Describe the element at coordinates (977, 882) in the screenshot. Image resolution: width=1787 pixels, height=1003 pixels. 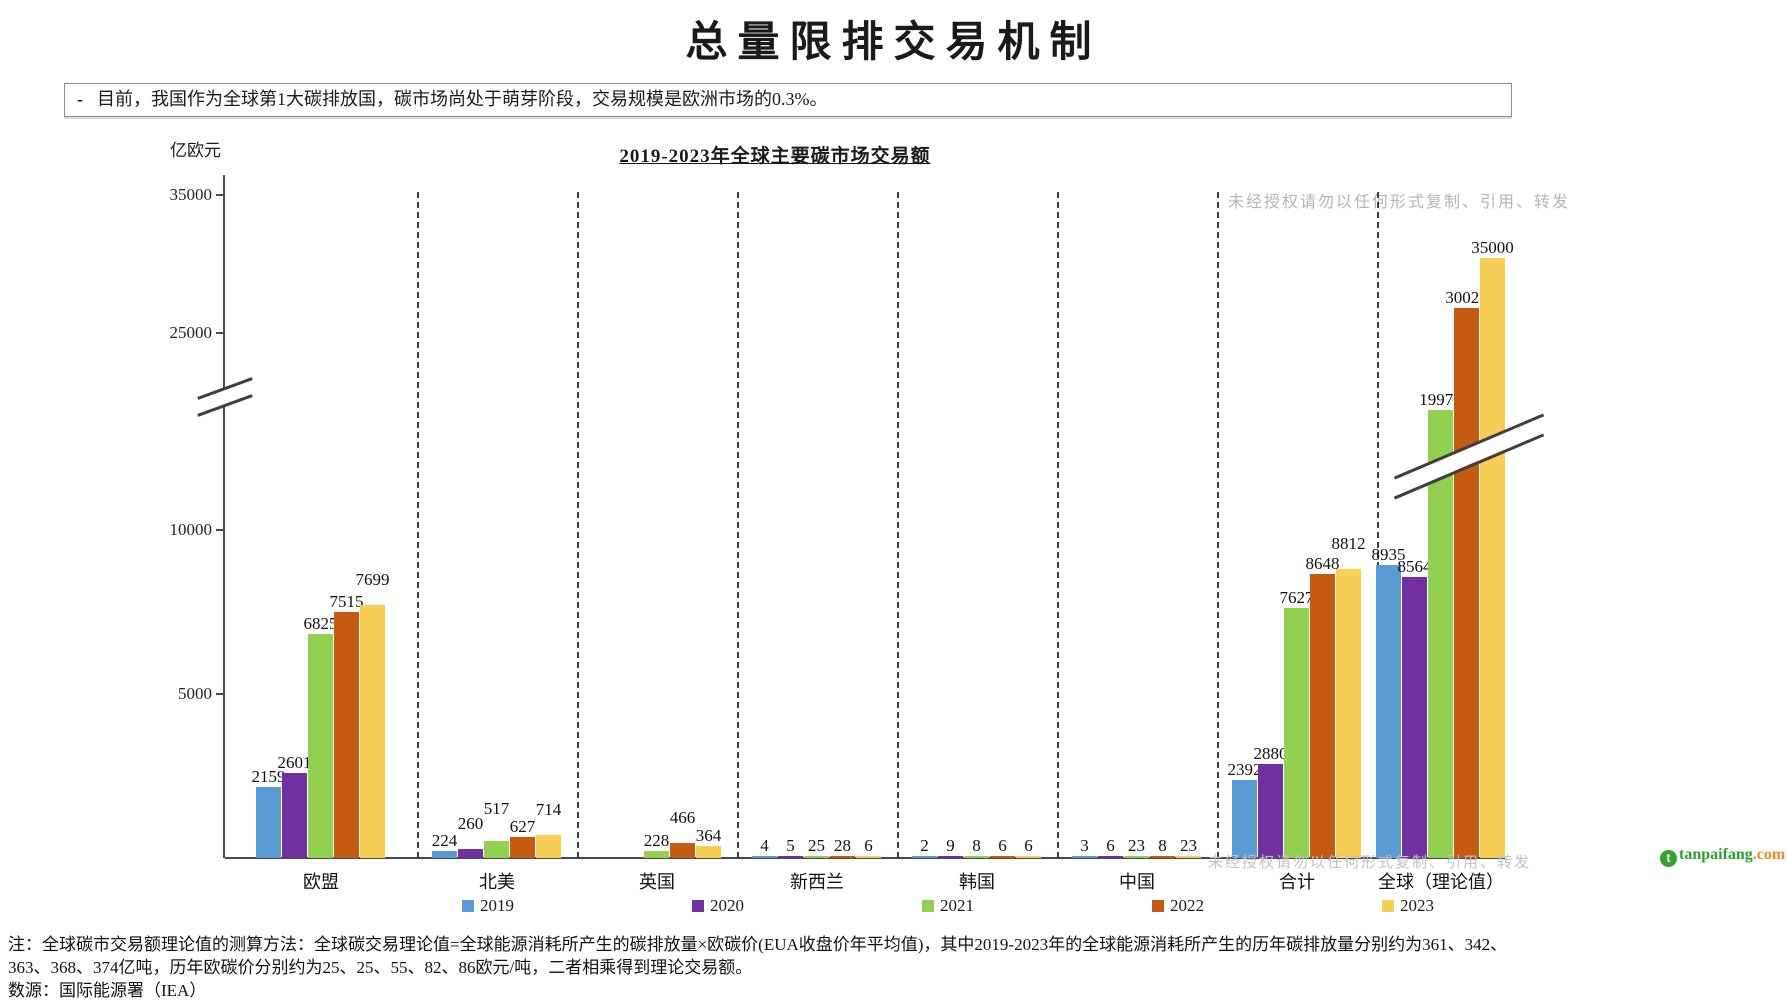
I see `category-label: 韩国` at that location.